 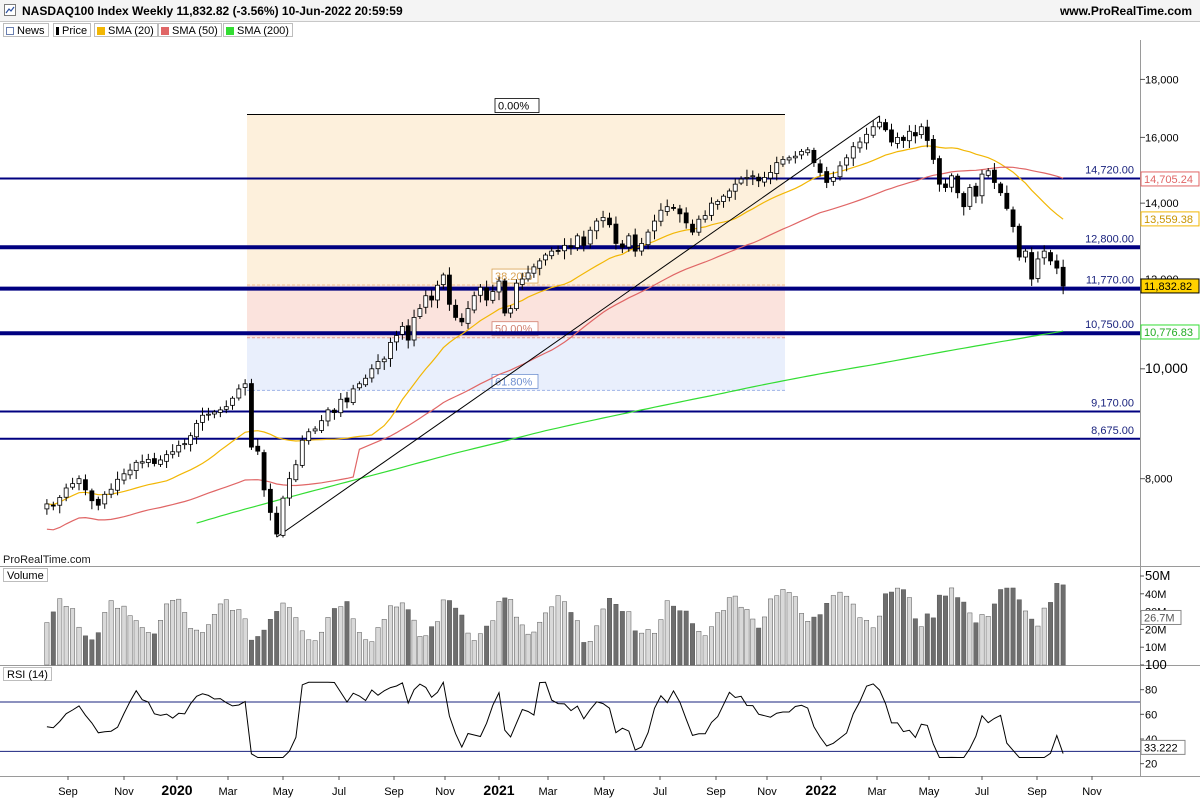 I want to click on date-tick-label: May, so click(x=929, y=792).